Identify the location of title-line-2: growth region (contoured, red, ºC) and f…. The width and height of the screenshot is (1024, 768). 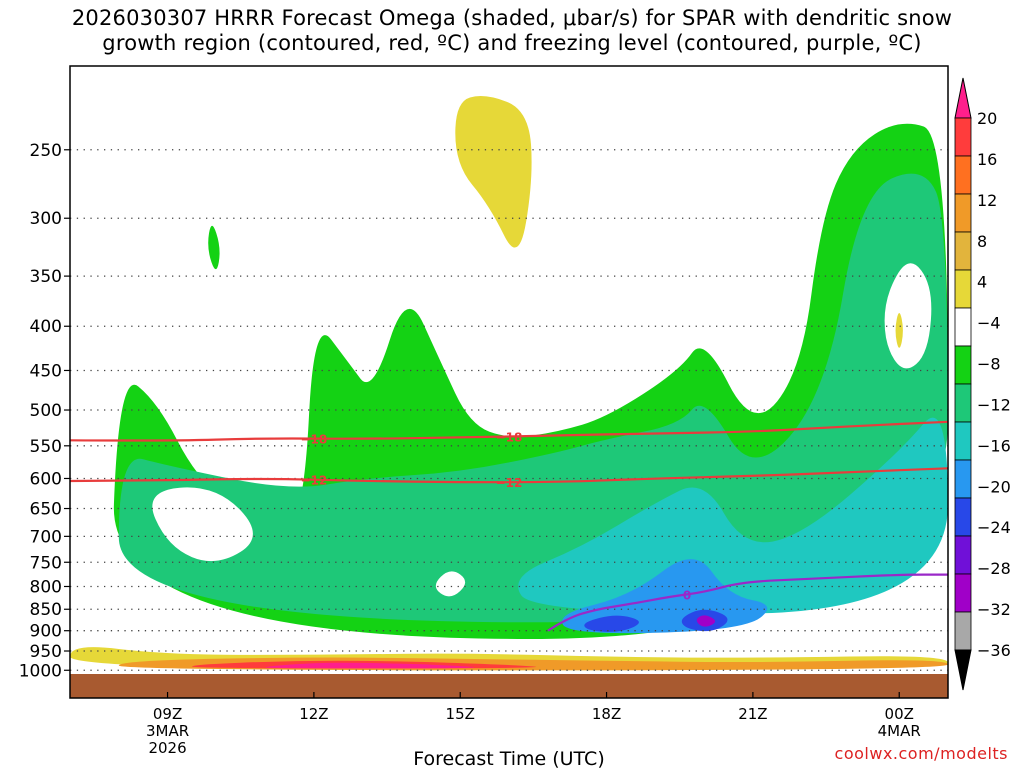
(512, 43).